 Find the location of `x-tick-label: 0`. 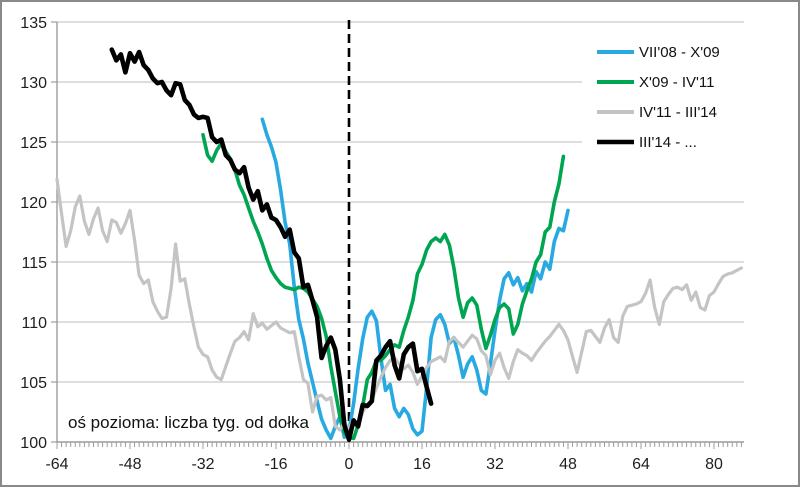

x-tick-label: 0 is located at coordinates (349, 464).